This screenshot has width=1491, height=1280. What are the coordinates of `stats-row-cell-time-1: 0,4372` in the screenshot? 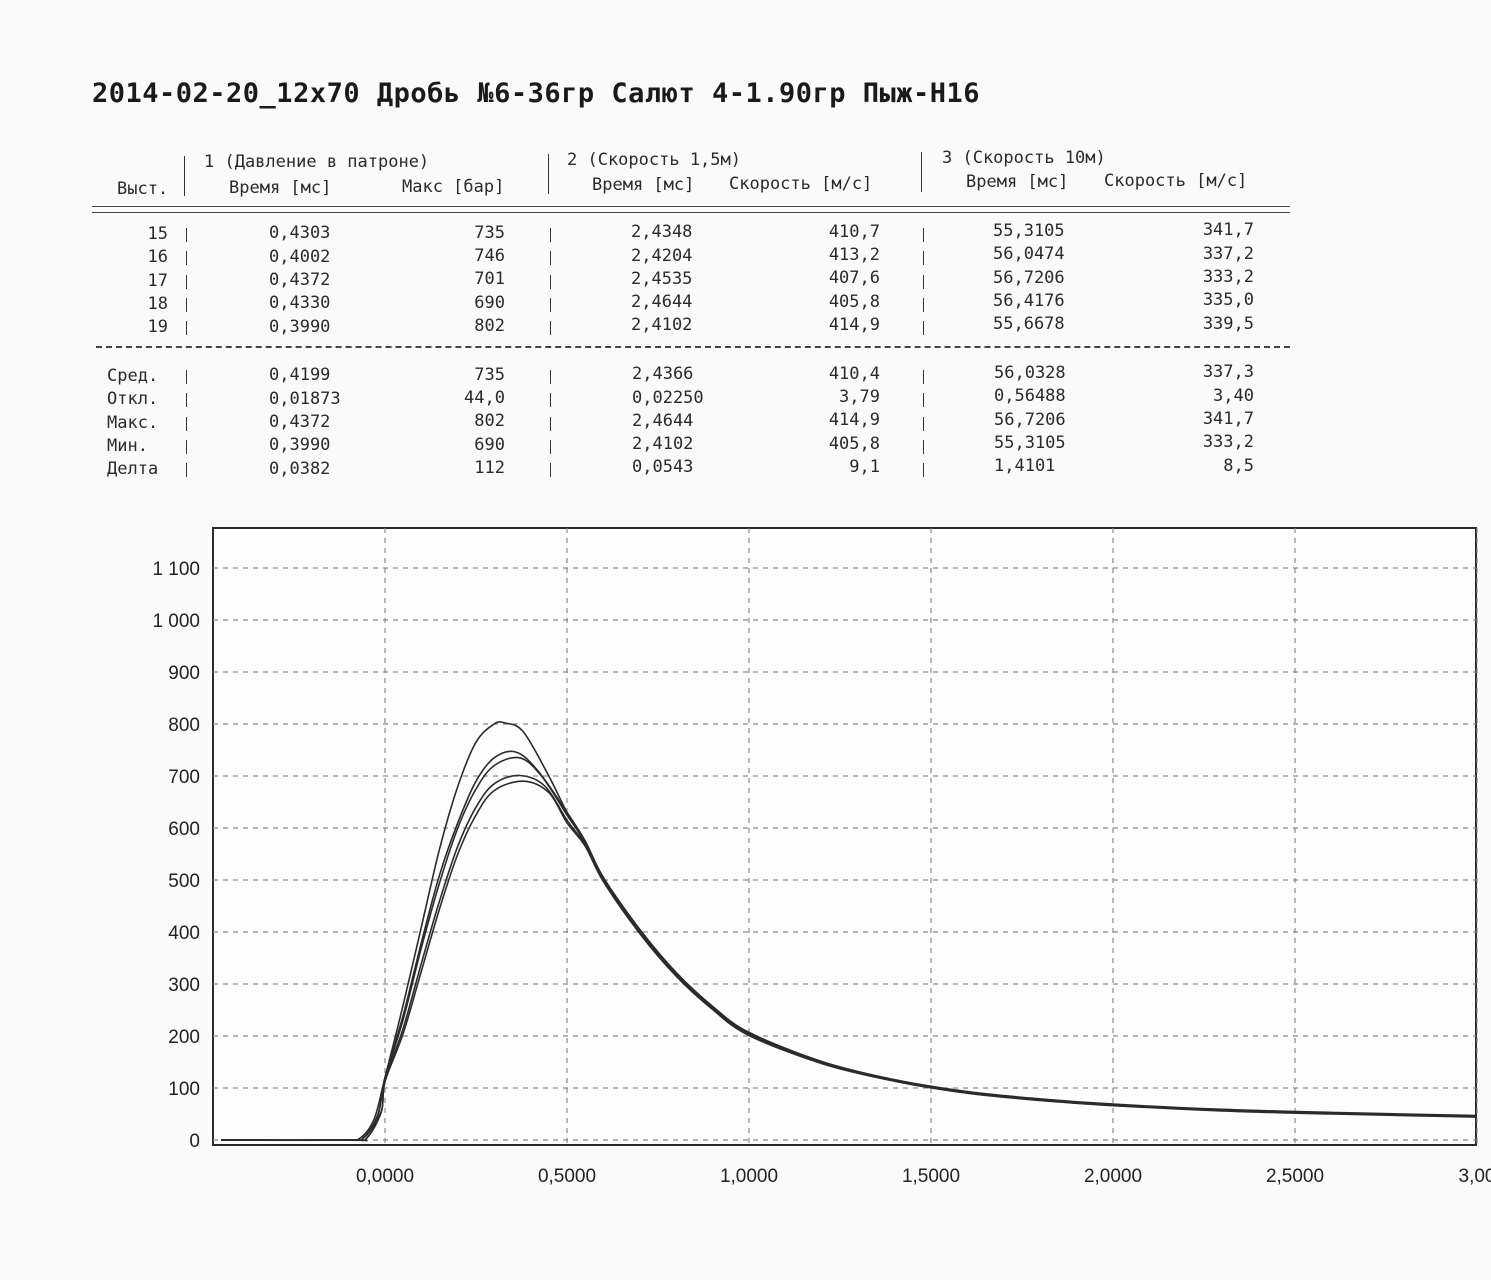 It's located at (300, 422).